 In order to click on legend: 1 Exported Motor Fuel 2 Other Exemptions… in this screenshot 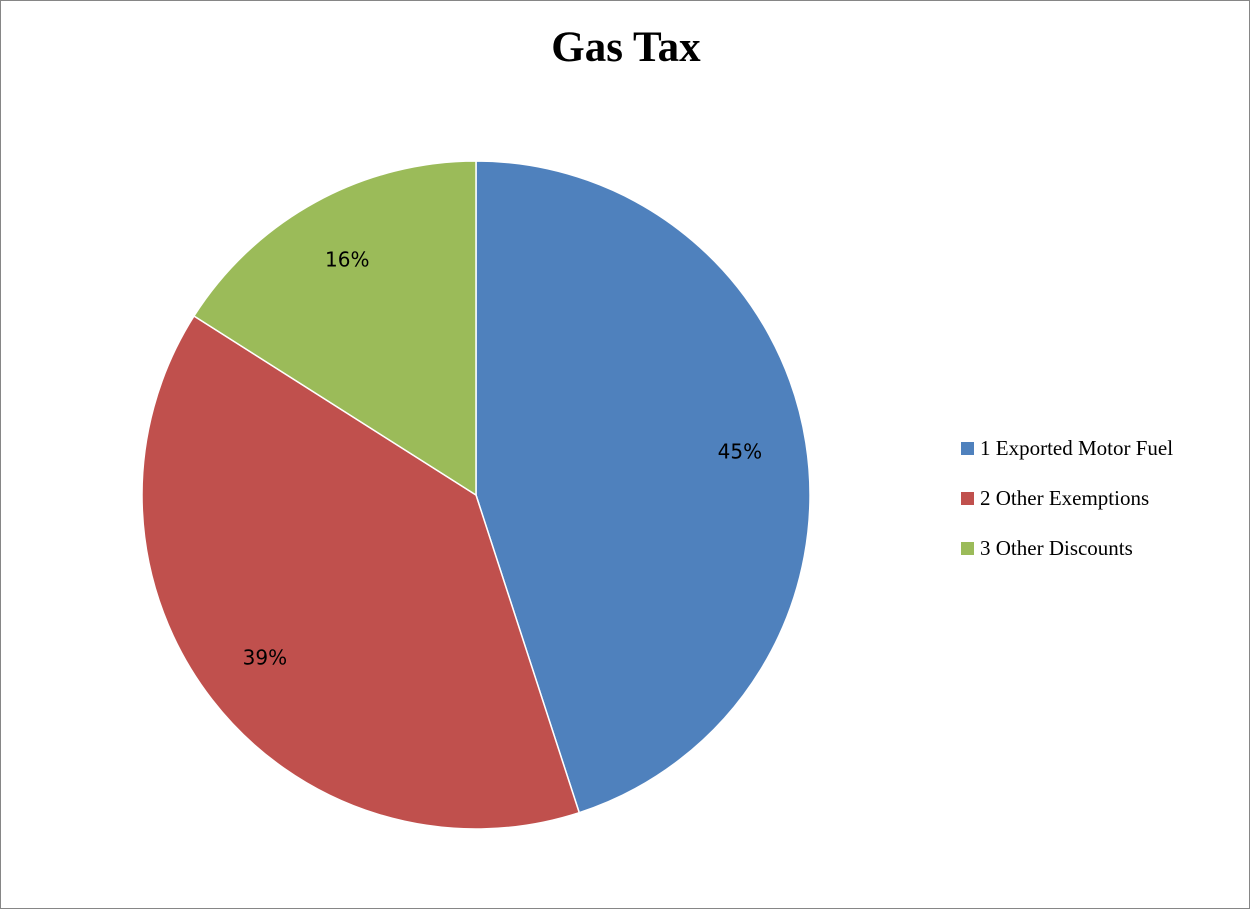, I will do `click(1067, 511)`.